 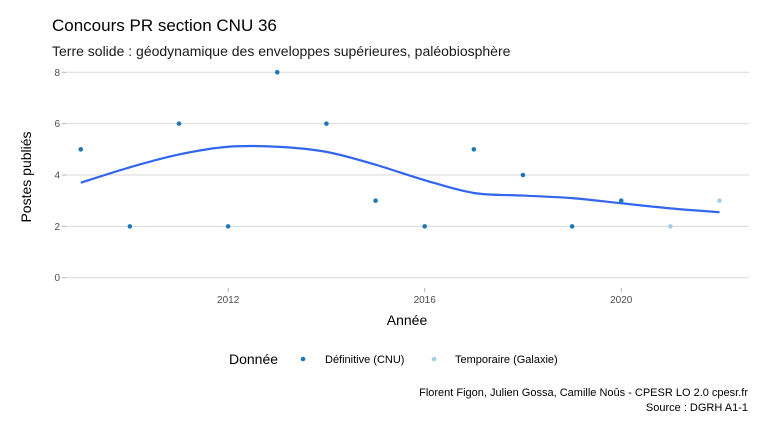 I want to click on smooth-trend, so click(x=400, y=179).